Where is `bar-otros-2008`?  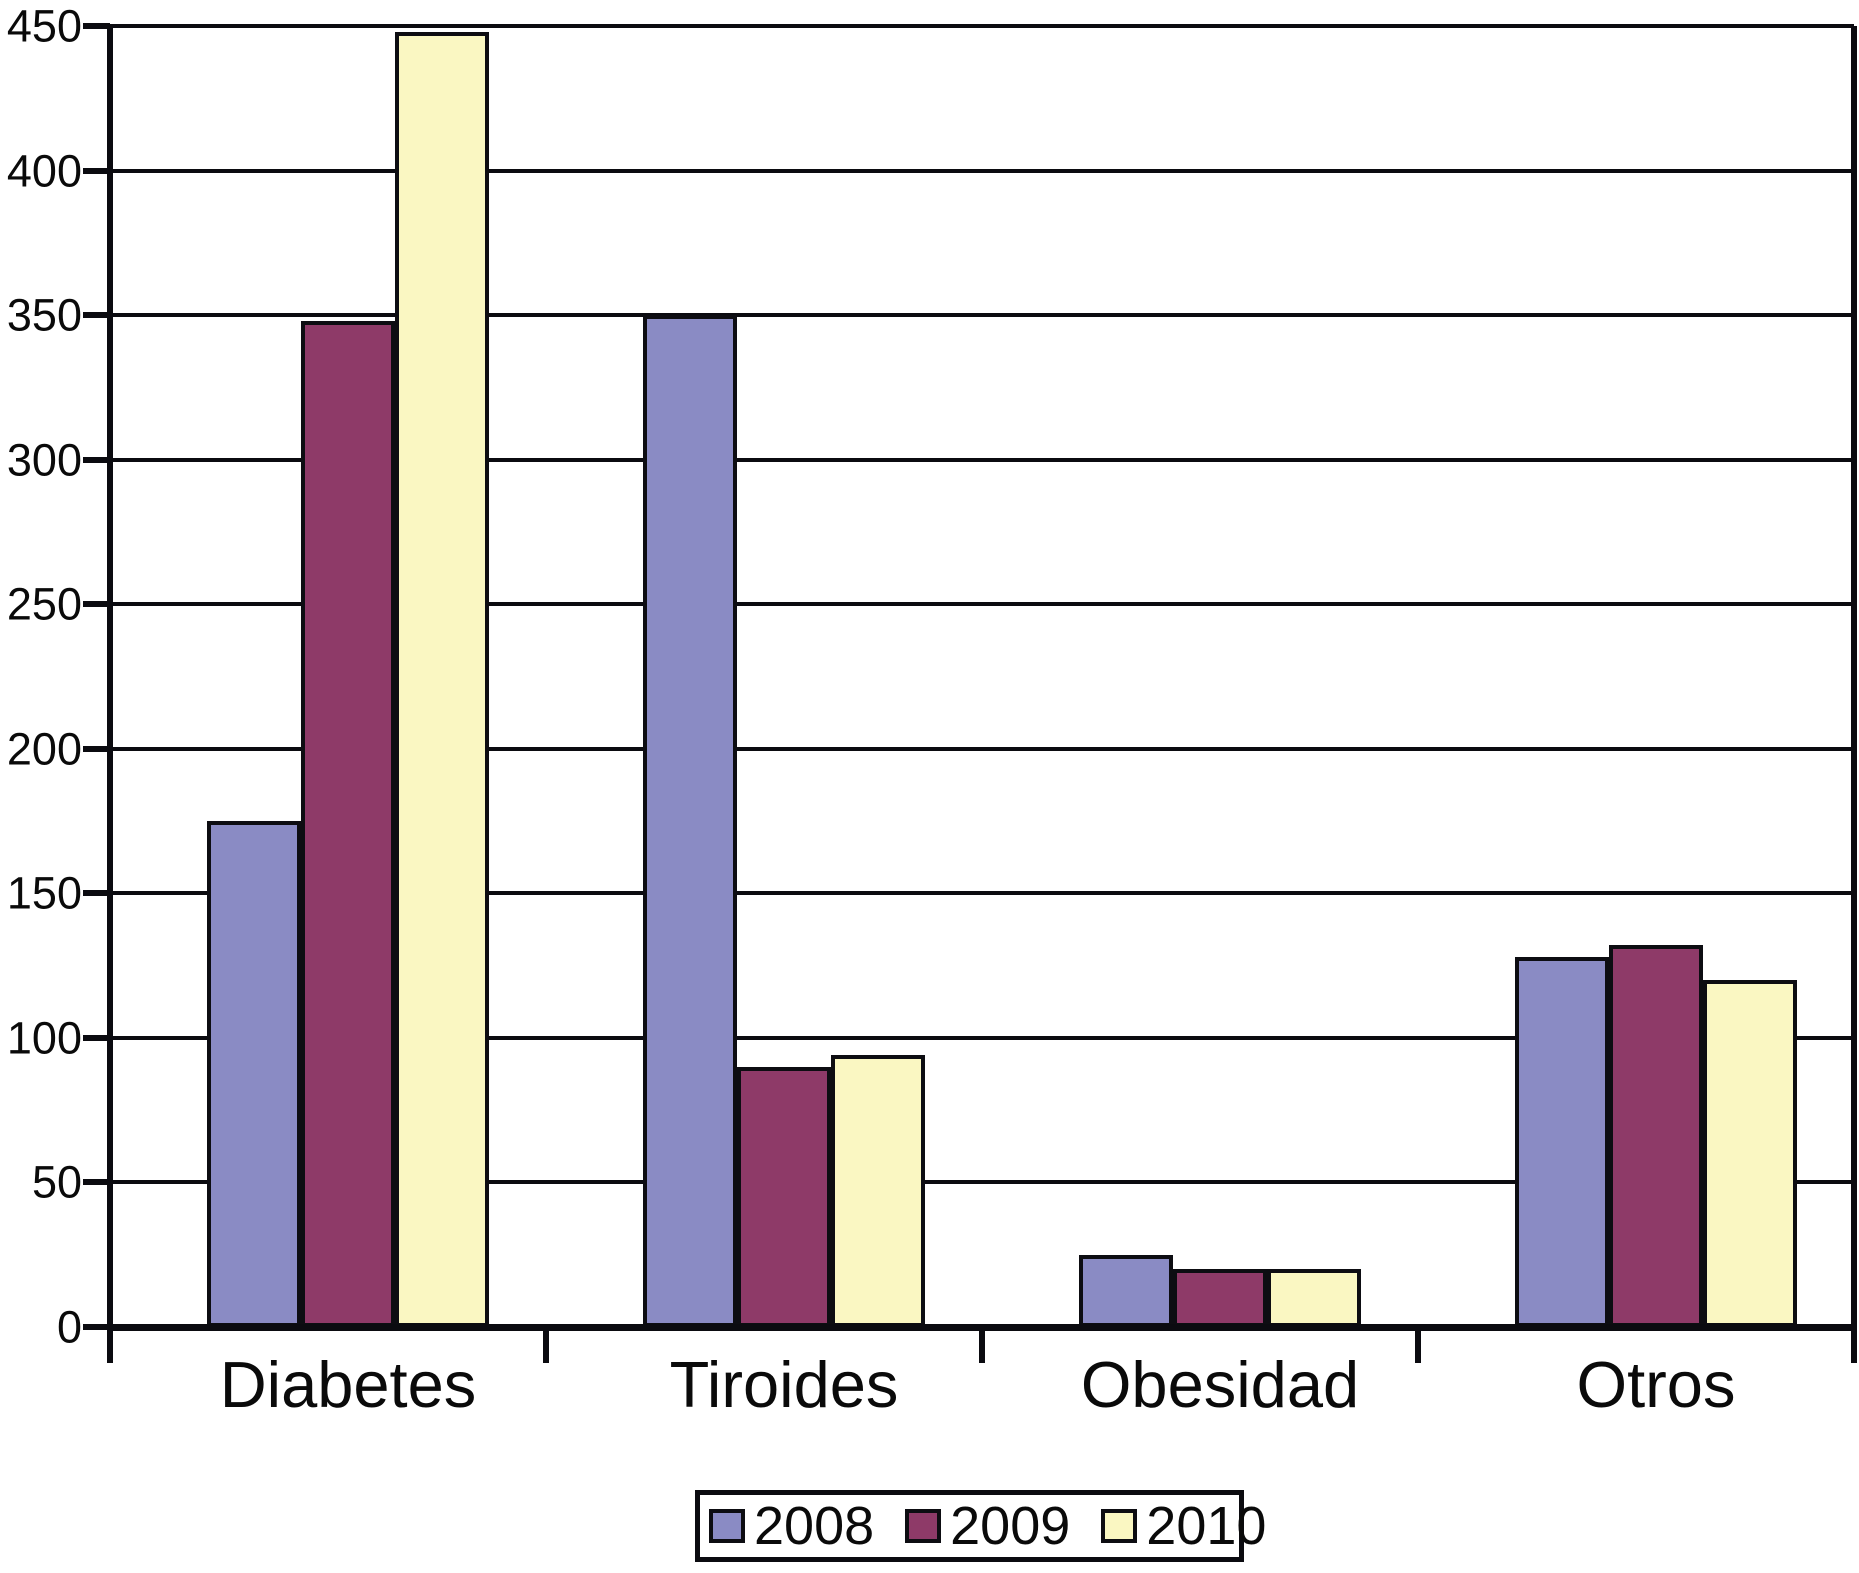
bar-otros-2008 is located at coordinates (1562, 1141).